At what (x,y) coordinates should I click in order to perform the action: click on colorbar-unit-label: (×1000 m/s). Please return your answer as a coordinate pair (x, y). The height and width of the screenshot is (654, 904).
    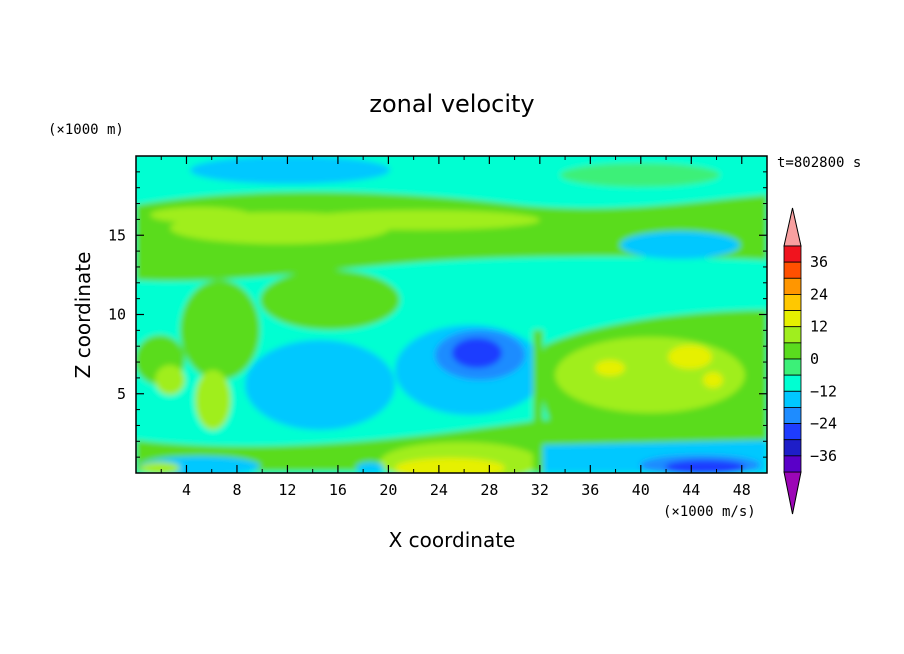
    Looking at the image, I should click on (709, 512).